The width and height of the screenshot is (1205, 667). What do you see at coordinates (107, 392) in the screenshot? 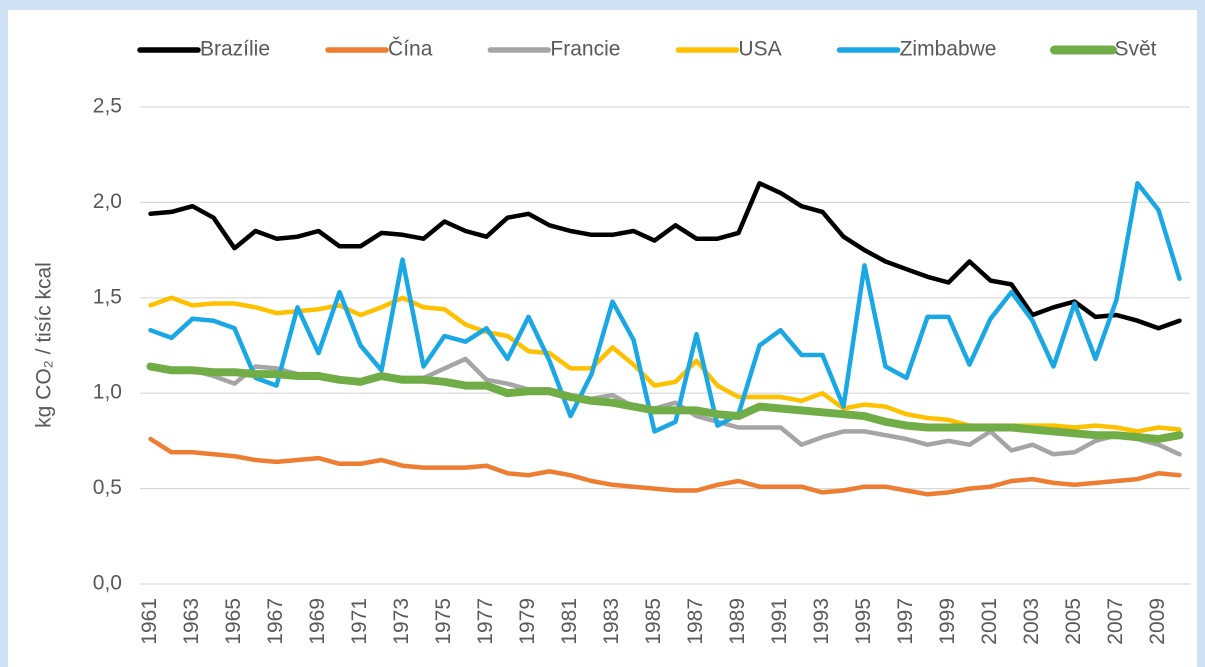
I see `y-tick-label: 1,0` at bounding box center [107, 392].